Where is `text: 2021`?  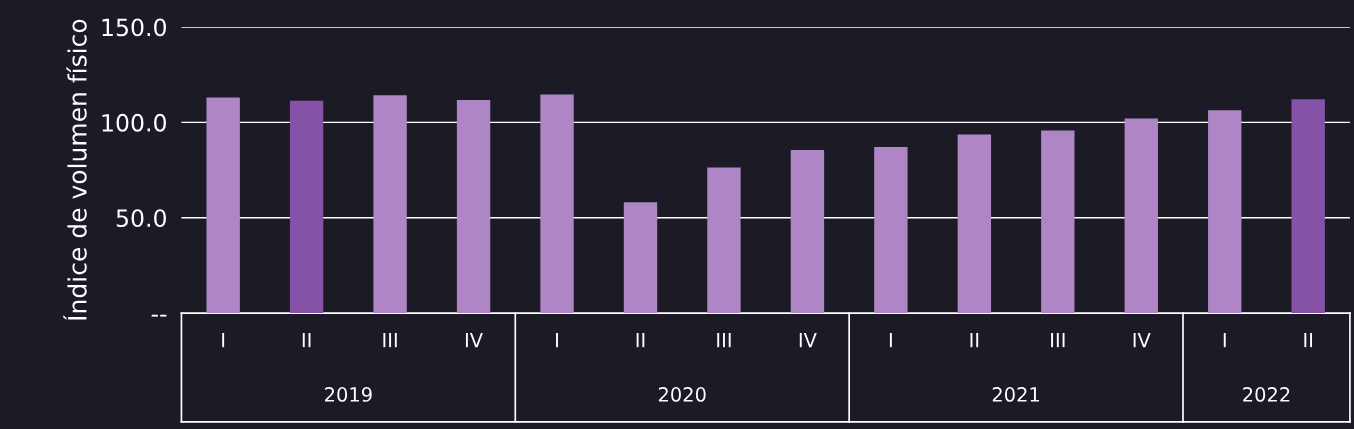 text: 2021 is located at coordinates (1016, 394).